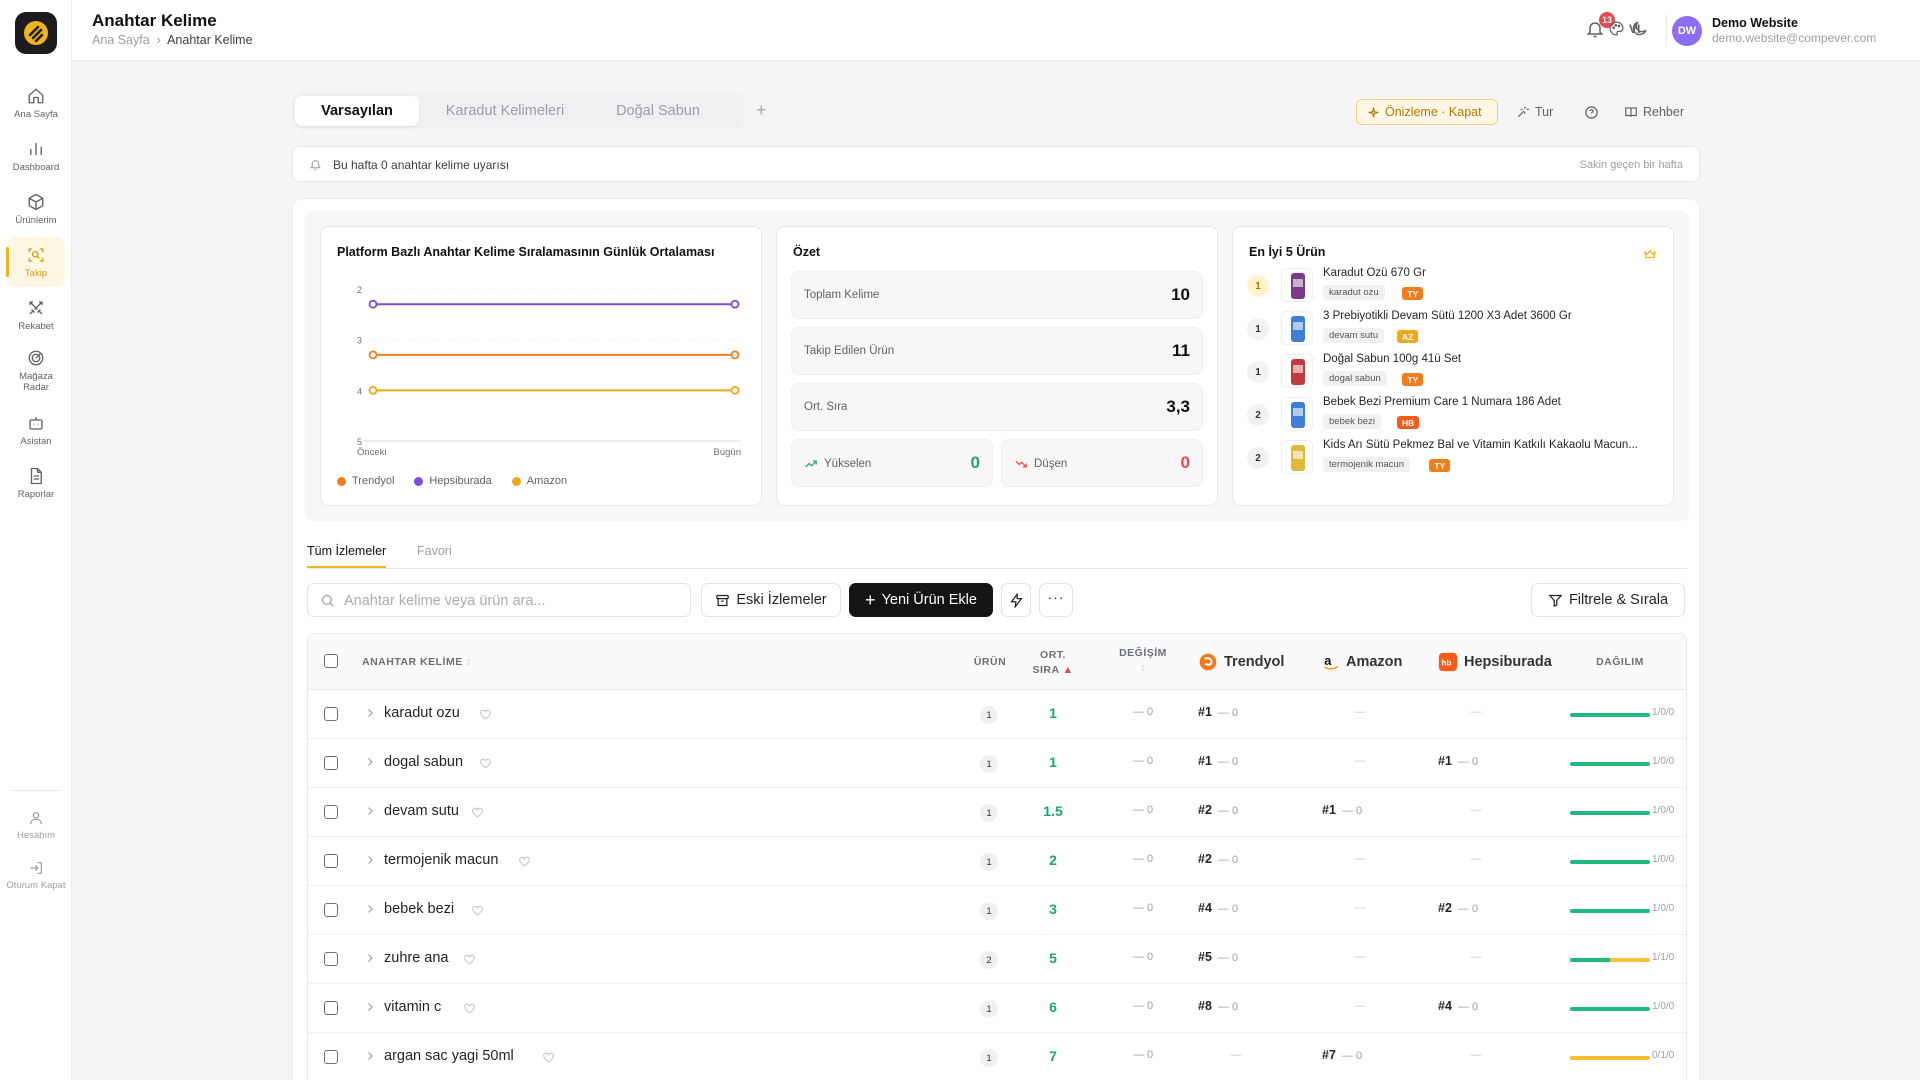 The width and height of the screenshot is (1920, 1080). I want to click on quick-action-button, so click(1016, 600).